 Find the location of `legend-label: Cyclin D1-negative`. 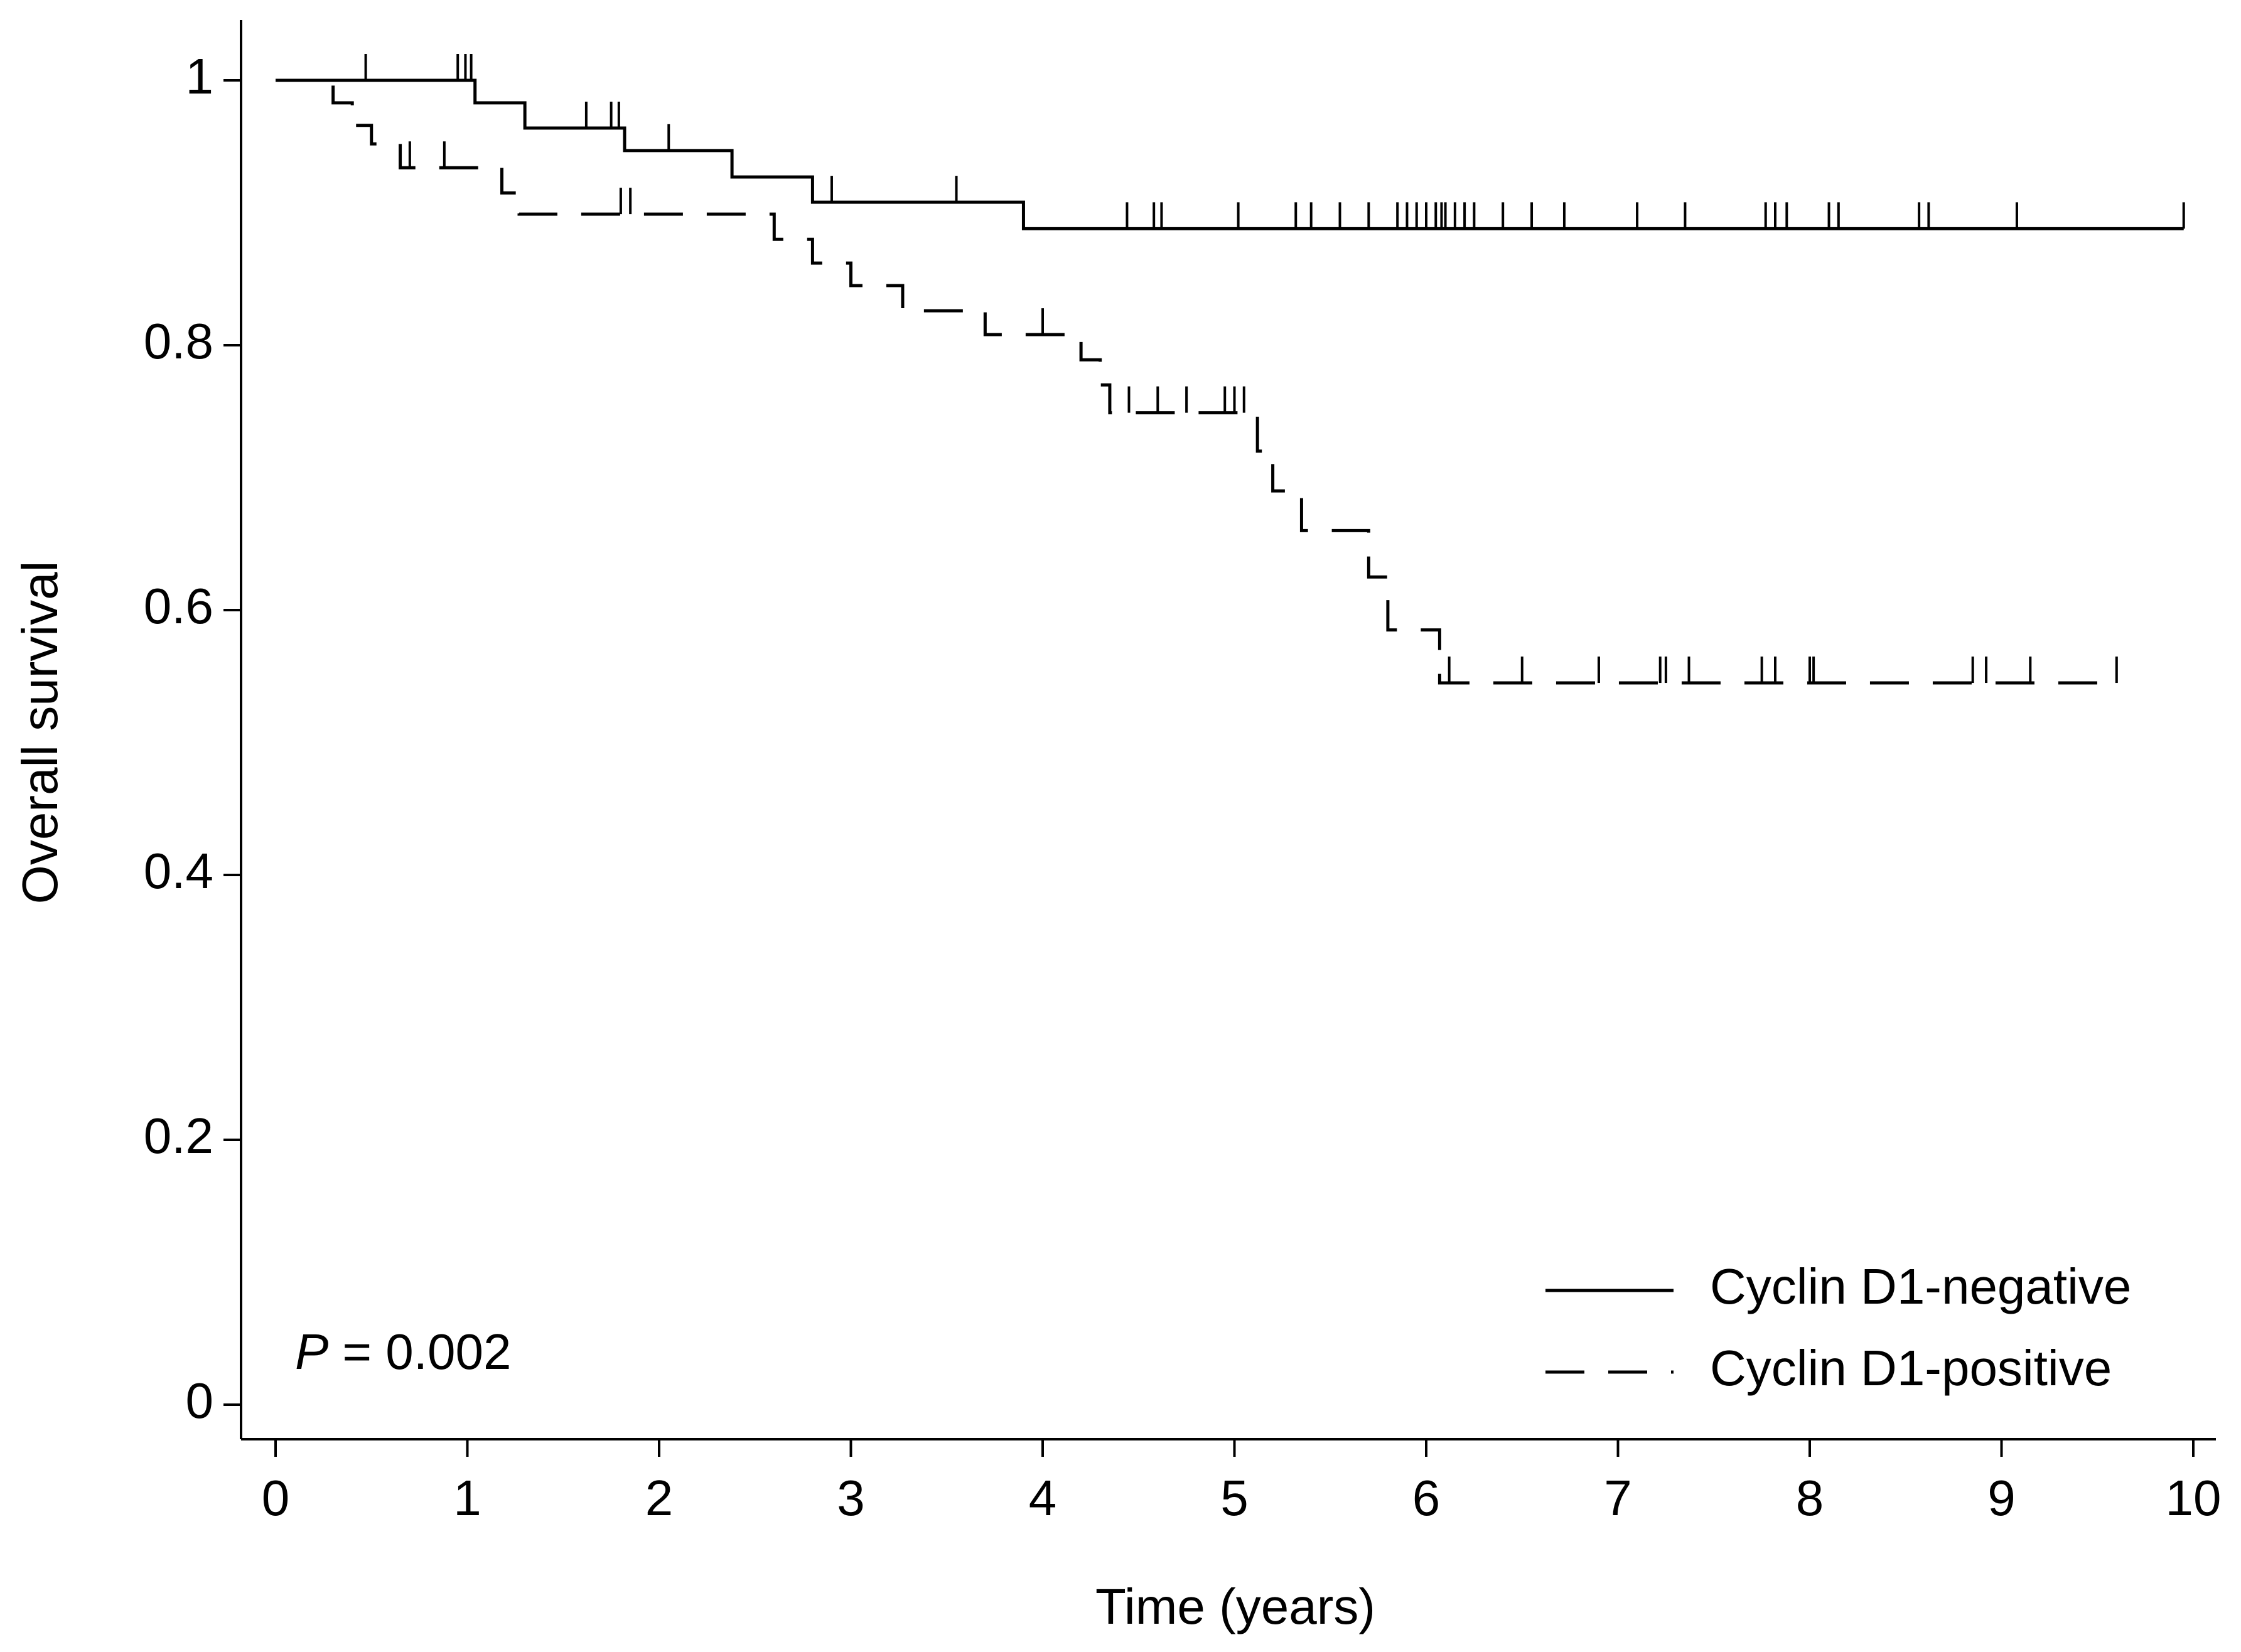

legend-label: Cyclin D1-negative is located at coordinates (1920, 1286).